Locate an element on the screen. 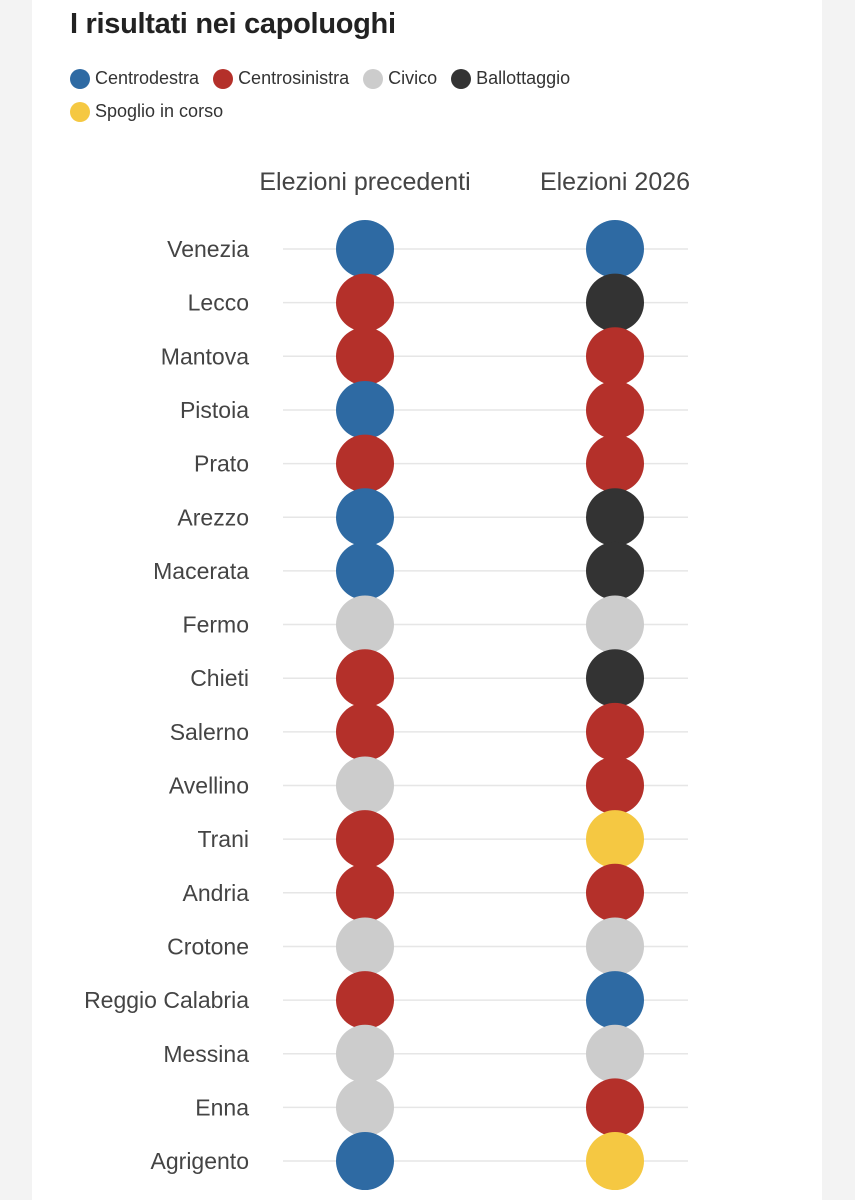 The image size is (855, 1200). city-label: Crotone is located at coordinates (208, 946).